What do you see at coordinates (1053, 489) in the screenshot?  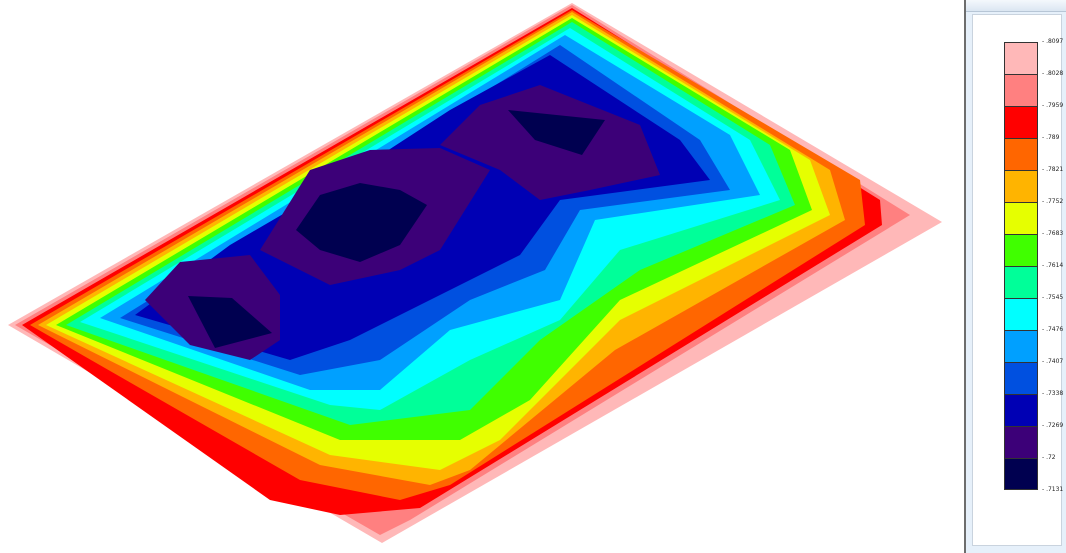 I see `legend-label-15: - .7131` at bounding box center [1053, 489].